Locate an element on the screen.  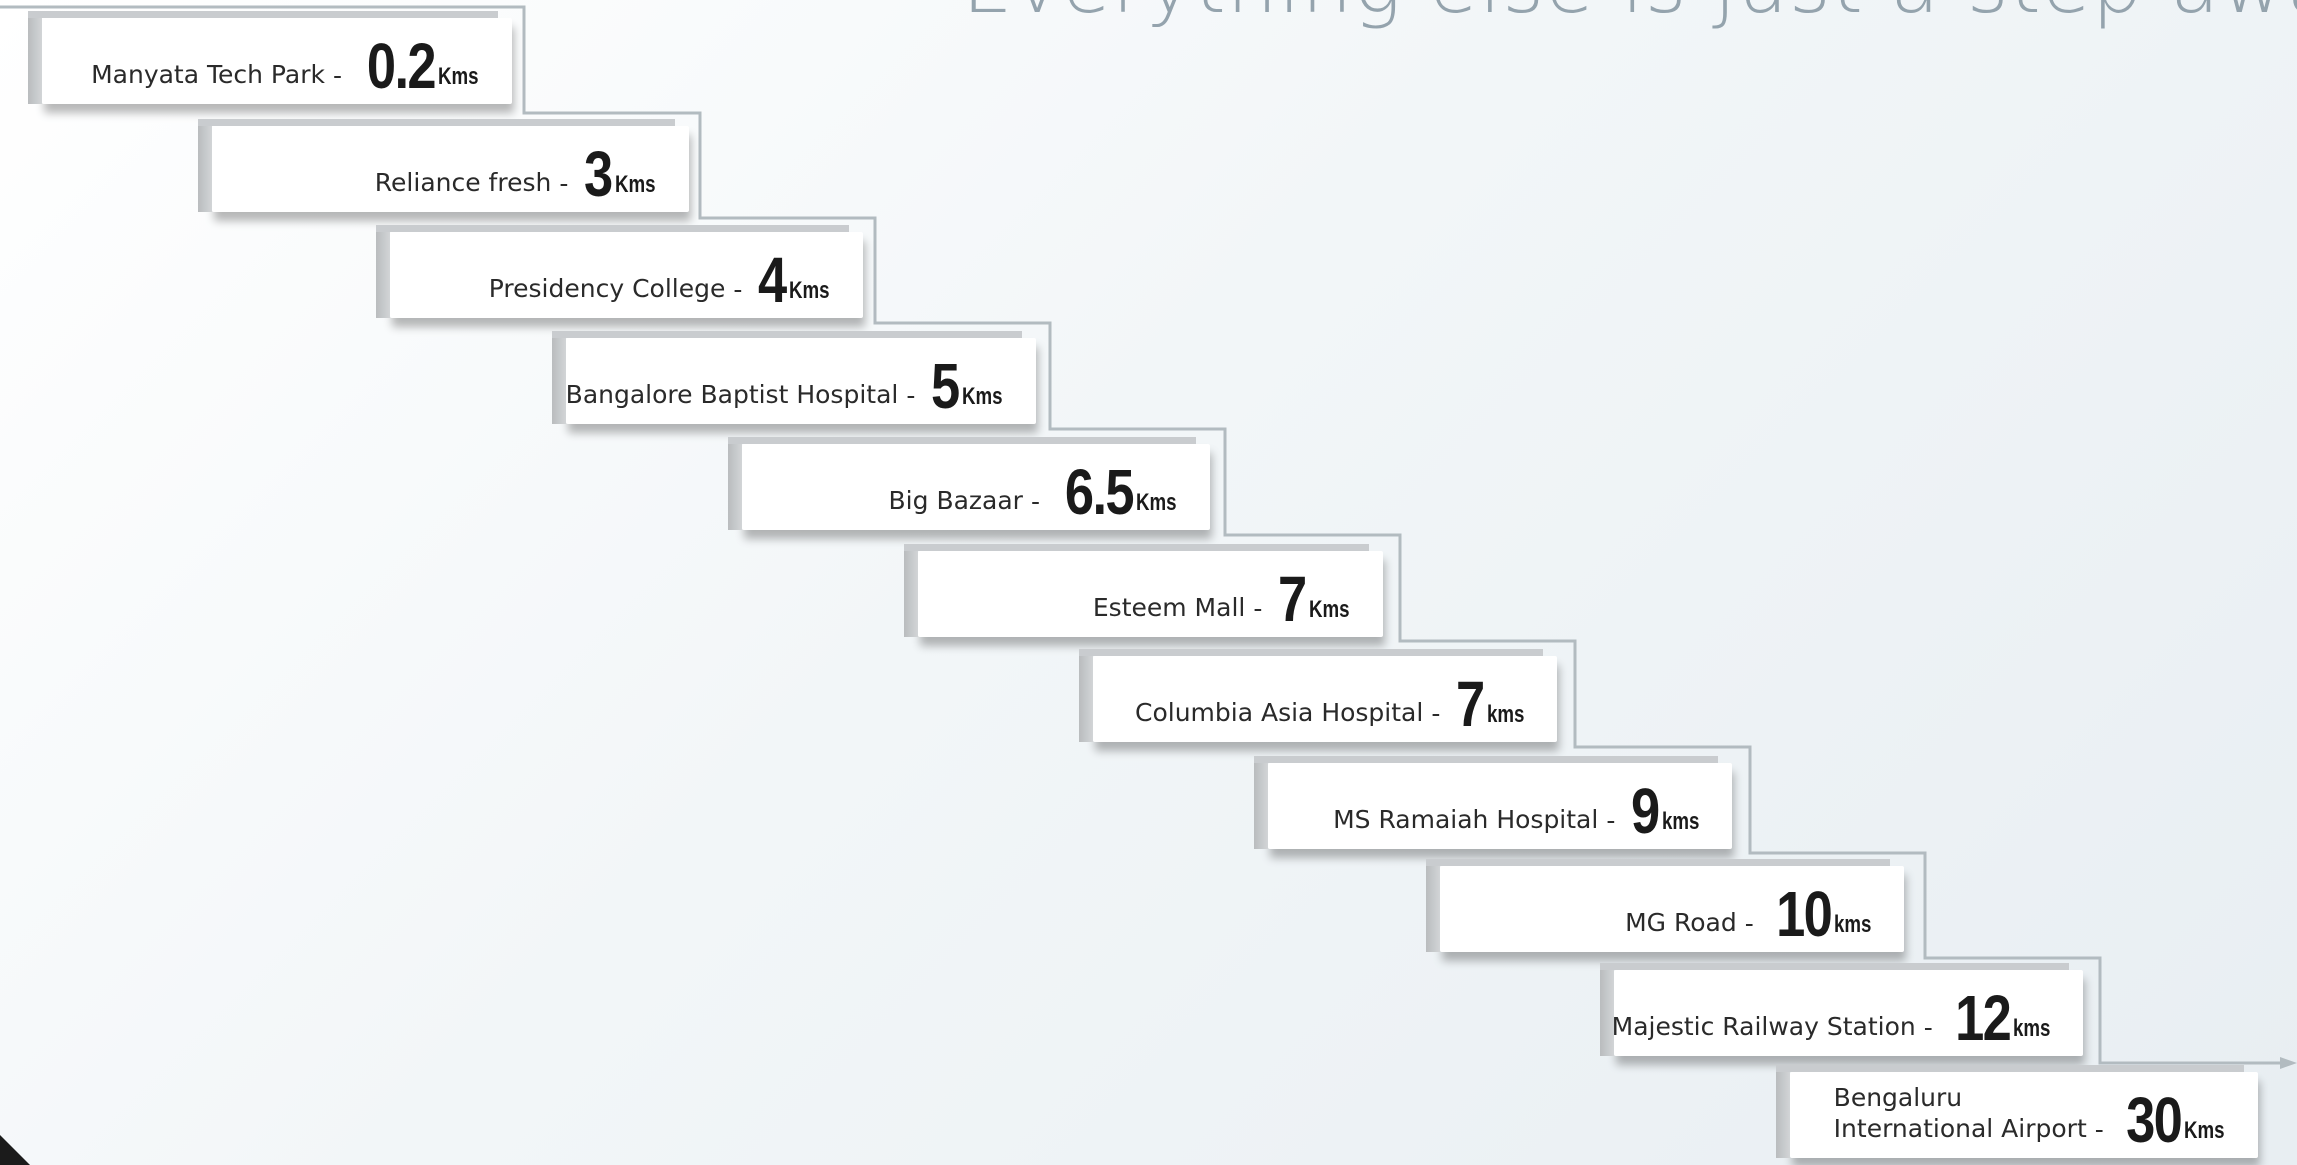
destination-name: MS Ramaiah Hospital is located at coordinates (1466, 819).